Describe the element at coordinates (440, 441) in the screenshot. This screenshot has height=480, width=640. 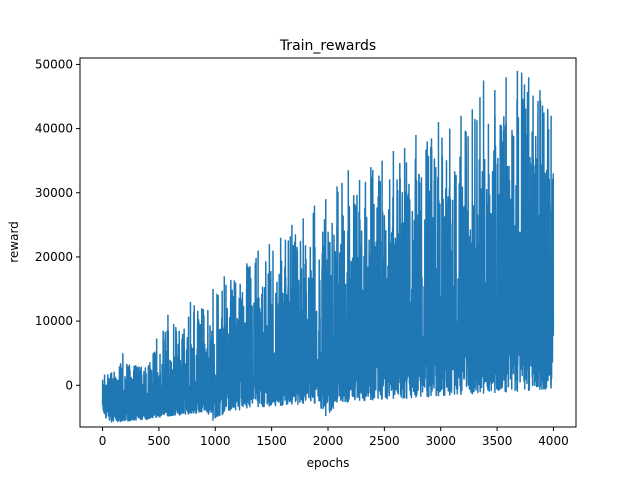
I see `x-tick-label: 3000` at that location.